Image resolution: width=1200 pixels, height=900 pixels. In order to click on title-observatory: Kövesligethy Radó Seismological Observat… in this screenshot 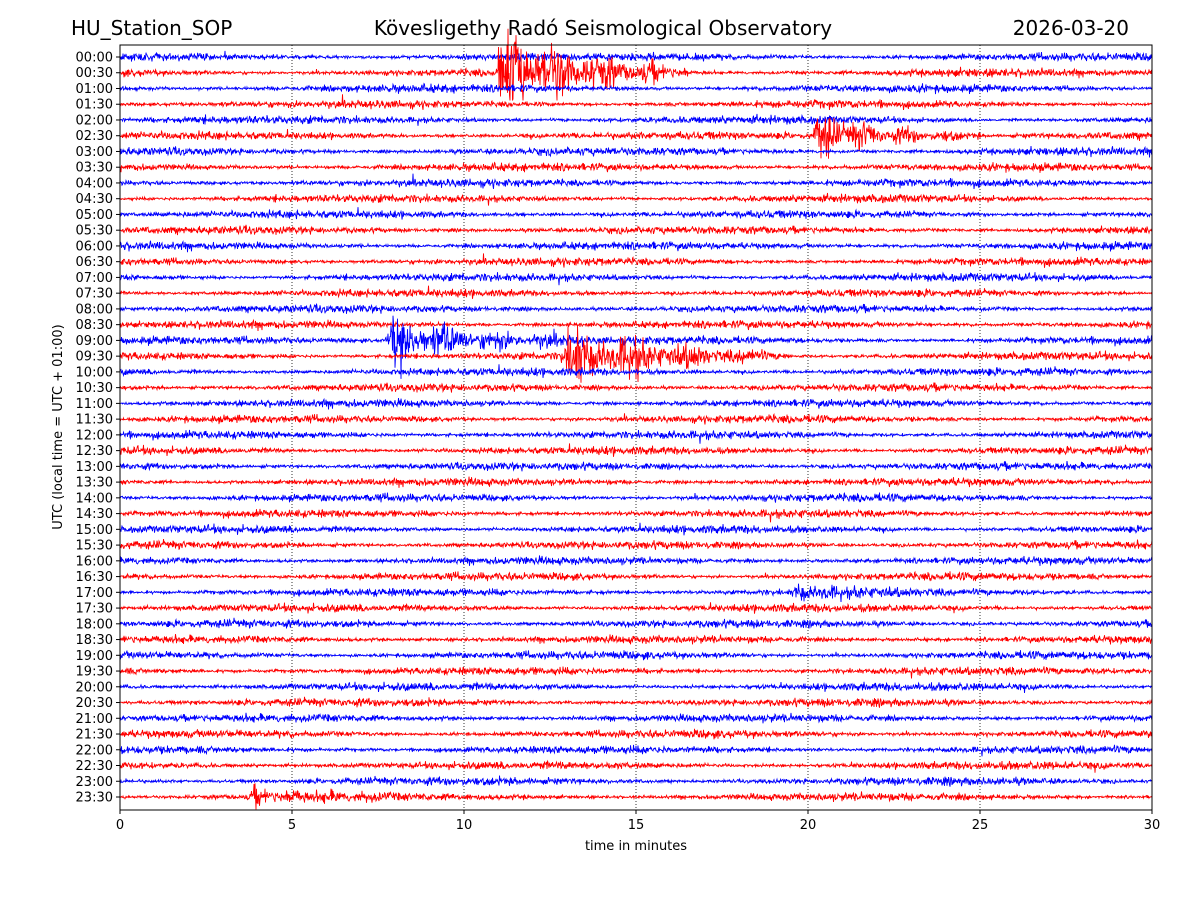, I will do `click(603, 28)`.